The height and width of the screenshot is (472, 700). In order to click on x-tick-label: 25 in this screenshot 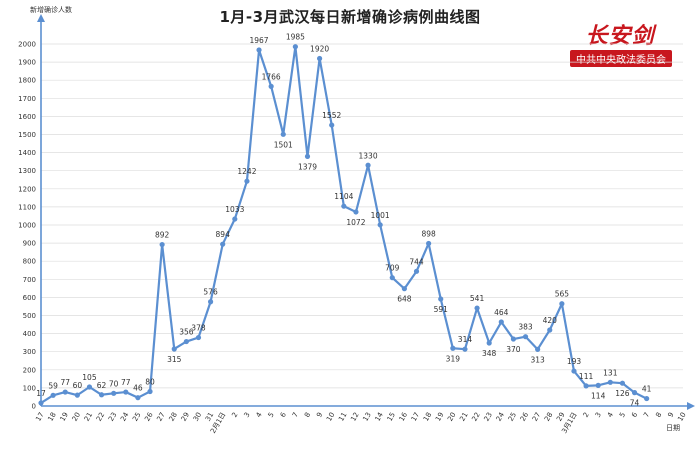, I will do `click(136, 417)`.